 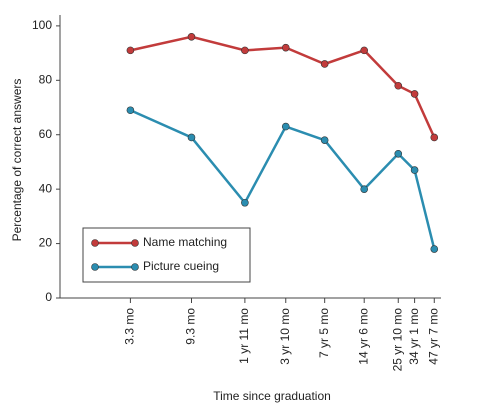 I want to click on legend-label: Picture cueing, so click(x=181, y=266).